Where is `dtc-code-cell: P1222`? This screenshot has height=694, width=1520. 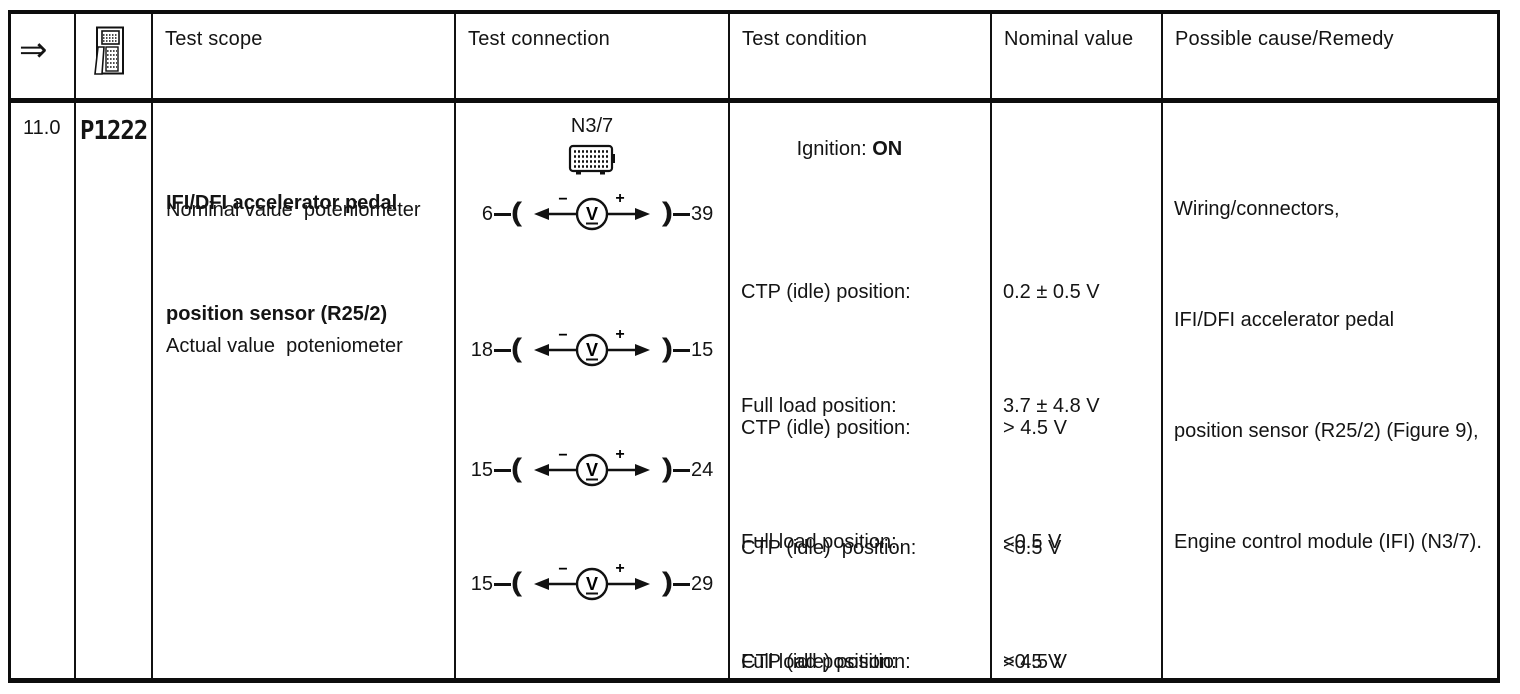 dtc-code-cell: P1222 is located at coordinates (114, 390).